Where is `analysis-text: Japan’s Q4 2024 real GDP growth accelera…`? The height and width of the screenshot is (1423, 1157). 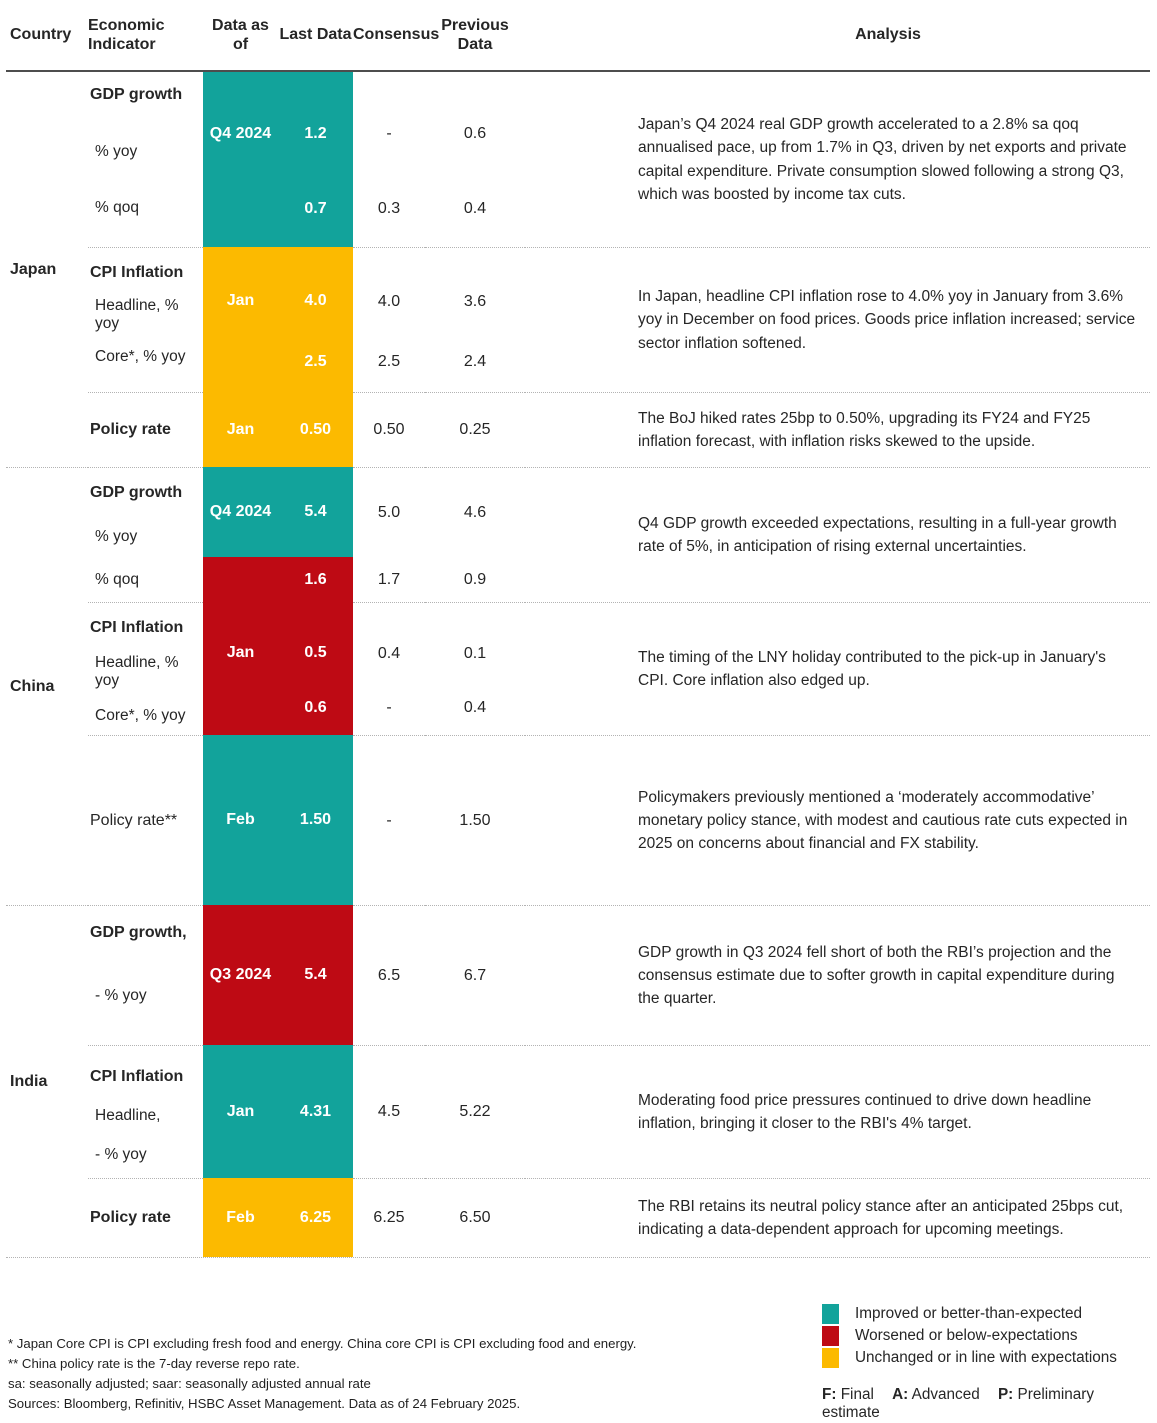 analysis-text: Japan’s Q4 2024 real GDP growth accelera… is located at coordinates (882, 159).